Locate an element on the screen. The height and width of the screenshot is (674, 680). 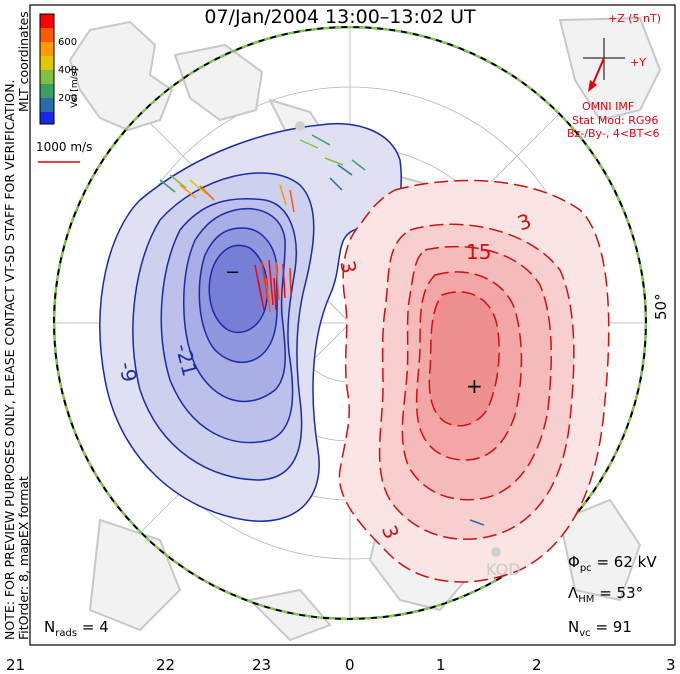
stat-n-vc: Nvc = 91 is located at coordinates (600, 628).